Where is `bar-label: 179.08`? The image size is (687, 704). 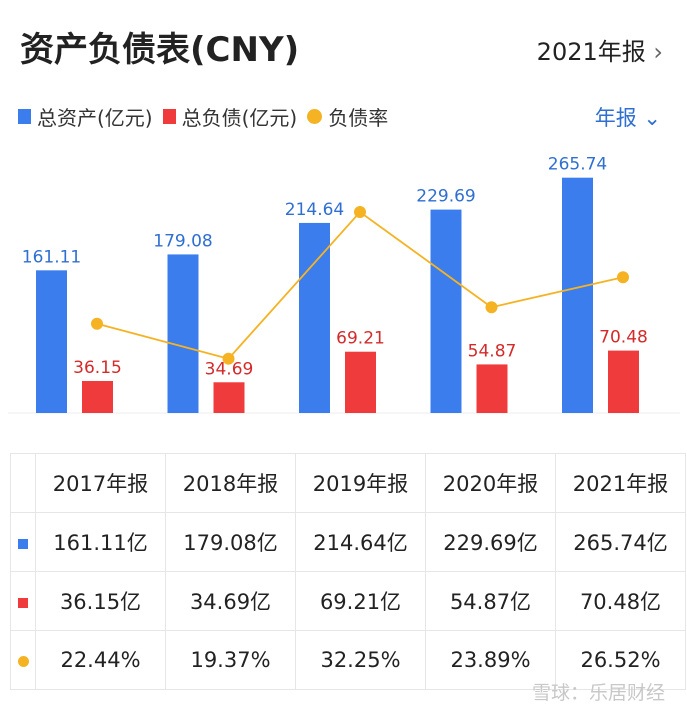 bar-label: 179.08 is located at coordinates (182, 241).